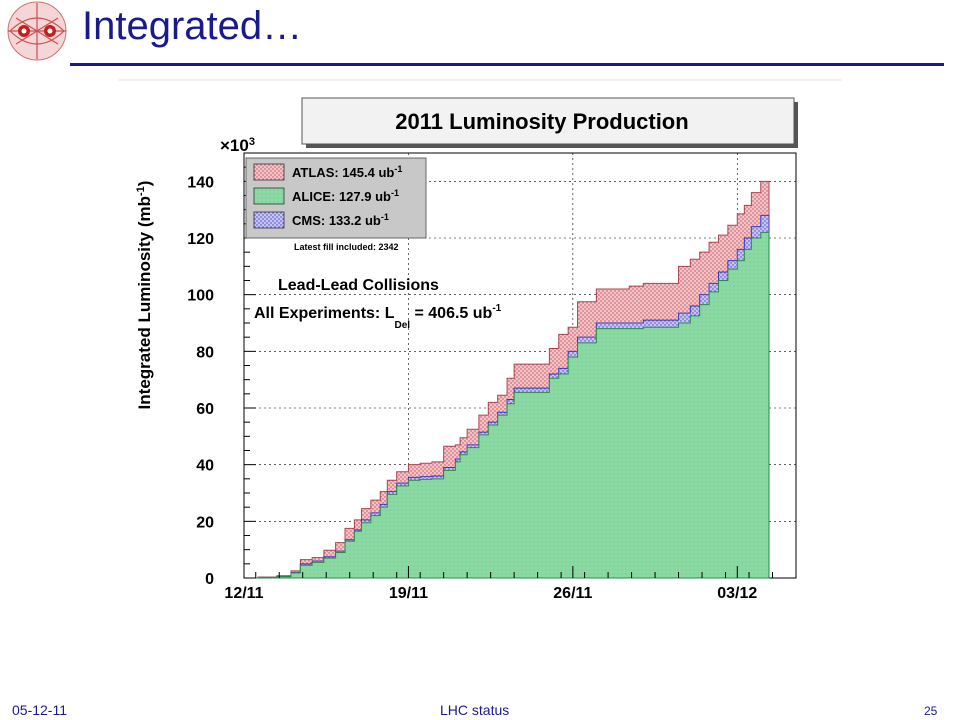 This screenshot has width=960, height=720. I want to click on x-tick-label: 03/12, so click(737, 593).